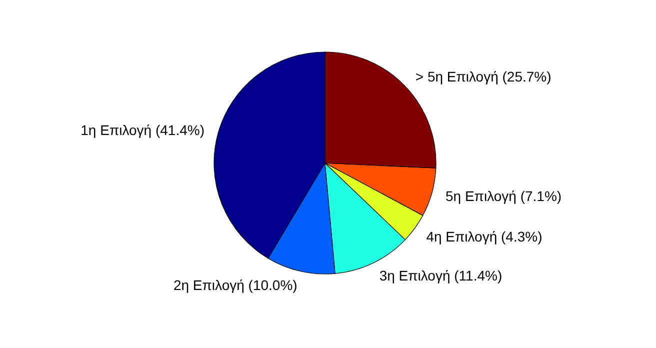 This screenshot has width=656, height=348. I want to click on slice-label: > 5η Επιλογή (25.7%), so click(483, 76).